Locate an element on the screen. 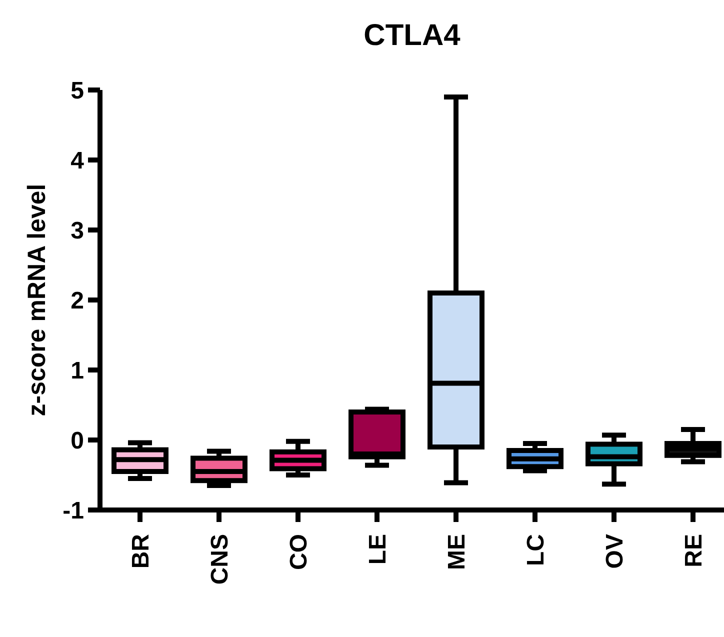  y-tick-label: 4 is located at coordinates (77, 160).